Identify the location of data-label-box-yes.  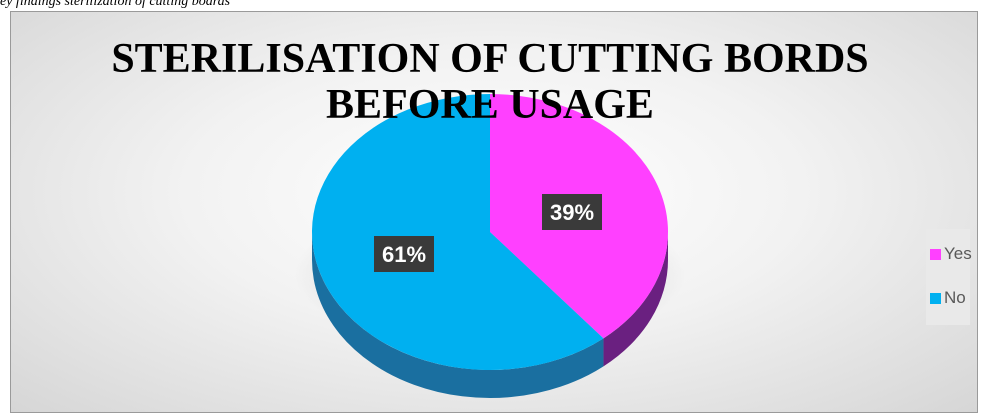
(572, 212).